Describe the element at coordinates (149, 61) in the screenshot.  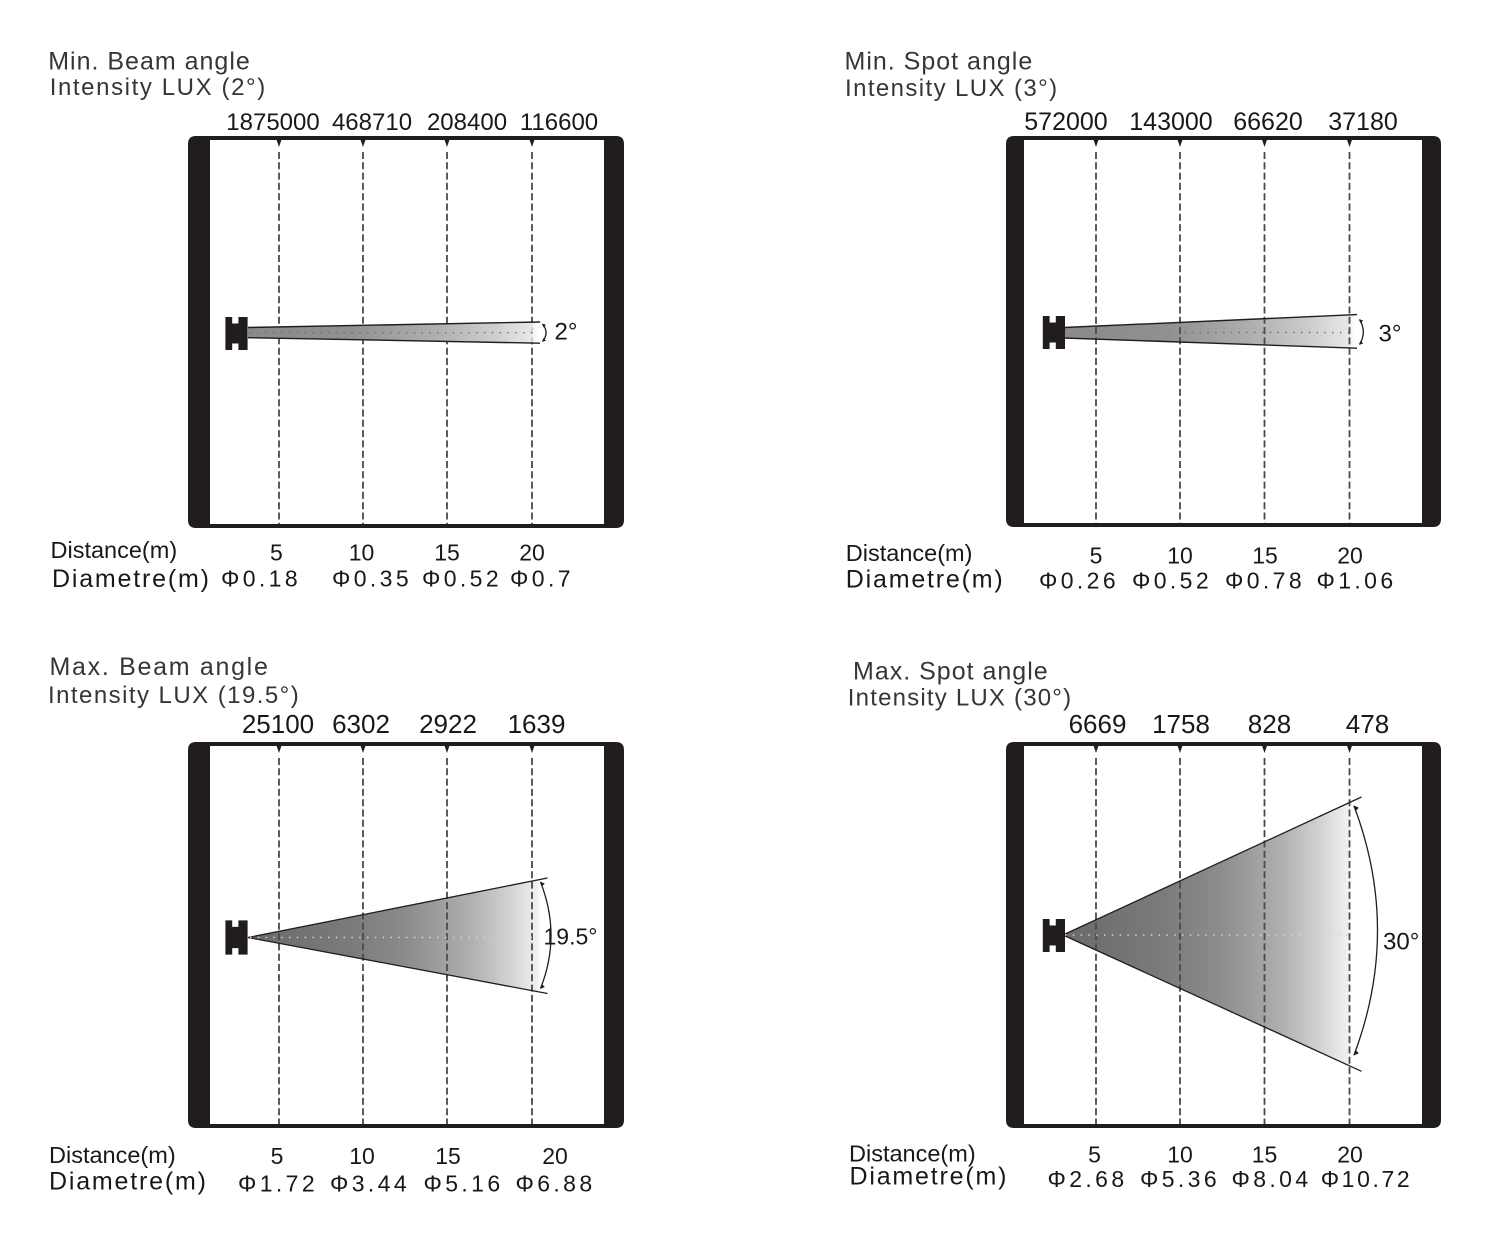
I see `svg-text: Min. Beam angle` at that location.